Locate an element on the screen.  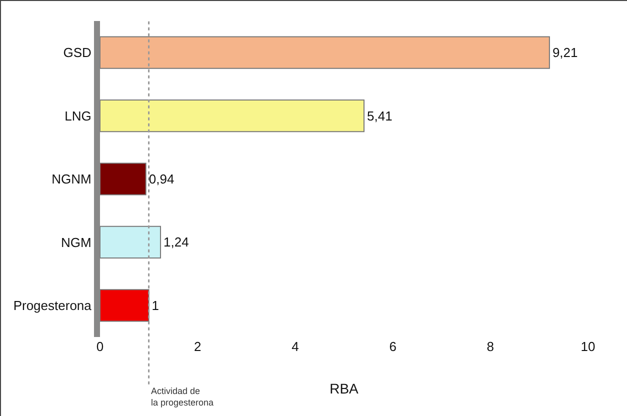
x-tick-label: 6 is located at coordinates (392, 346).